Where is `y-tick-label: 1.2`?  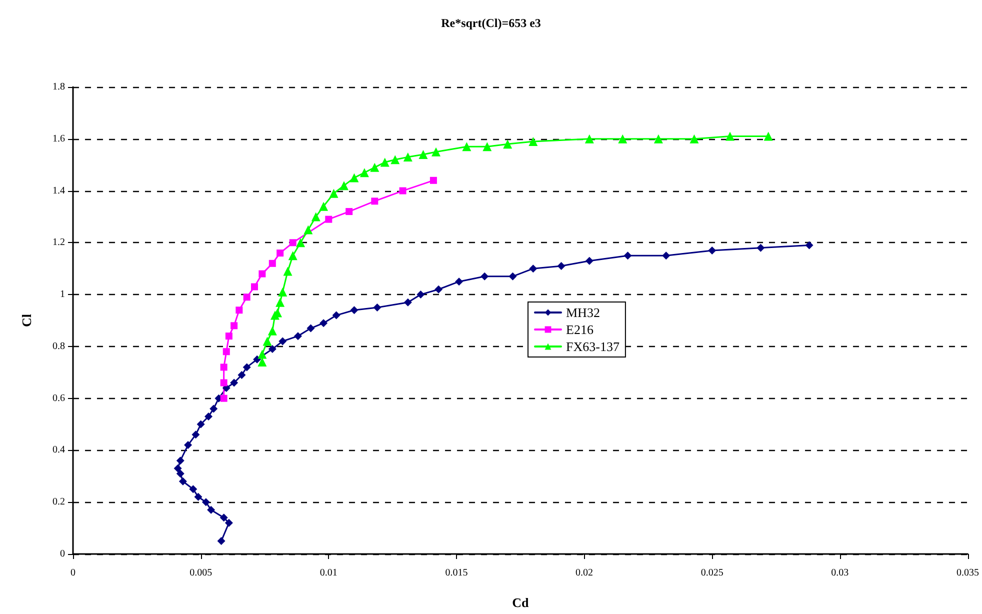
y-tick-label: 1.2 is located at coordinates (58, 242).